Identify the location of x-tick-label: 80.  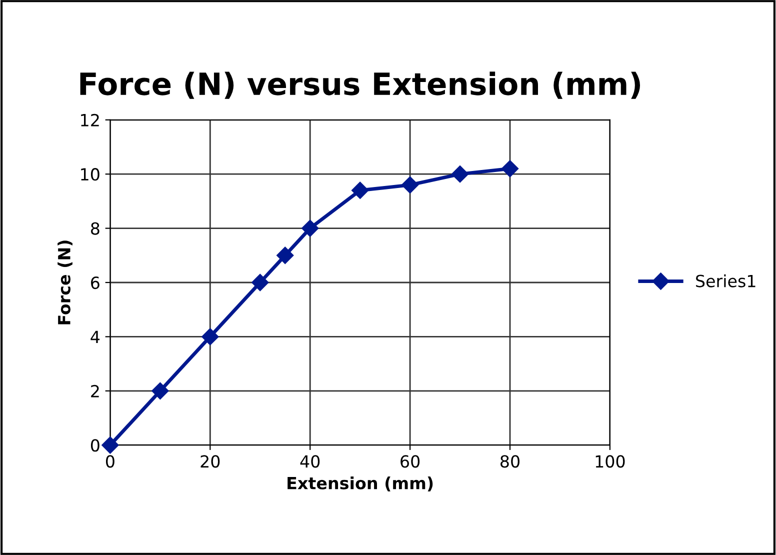
(510, 461).